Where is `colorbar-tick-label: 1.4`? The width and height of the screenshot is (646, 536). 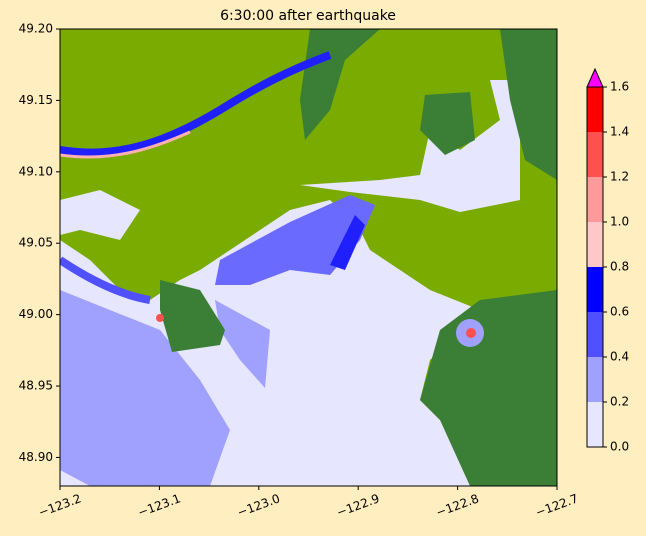
colorbar-tick-label: 1.4 is located at coordinates (619, 132).